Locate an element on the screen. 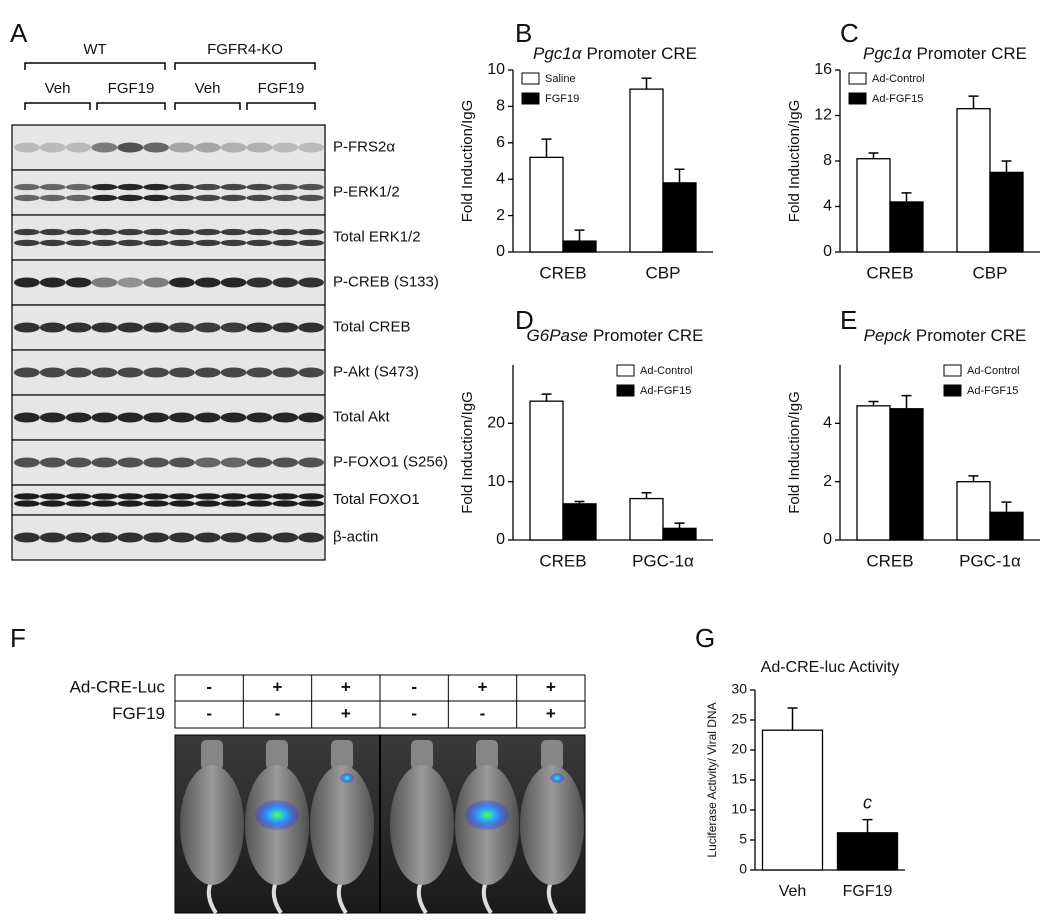  panel-label: D is located at coordinates (524, 320).